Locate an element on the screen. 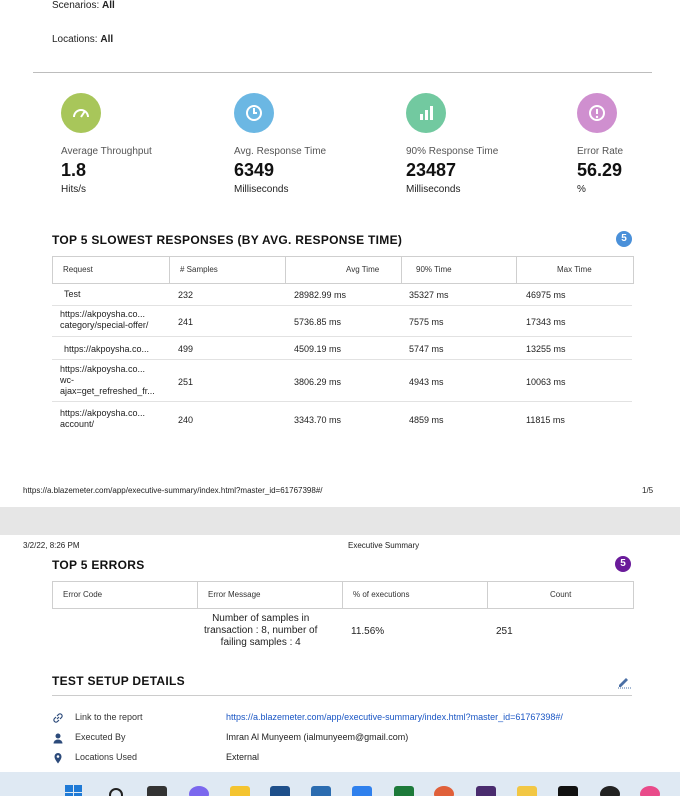  locations-label: Locations: is located at coordinates (75, 39).